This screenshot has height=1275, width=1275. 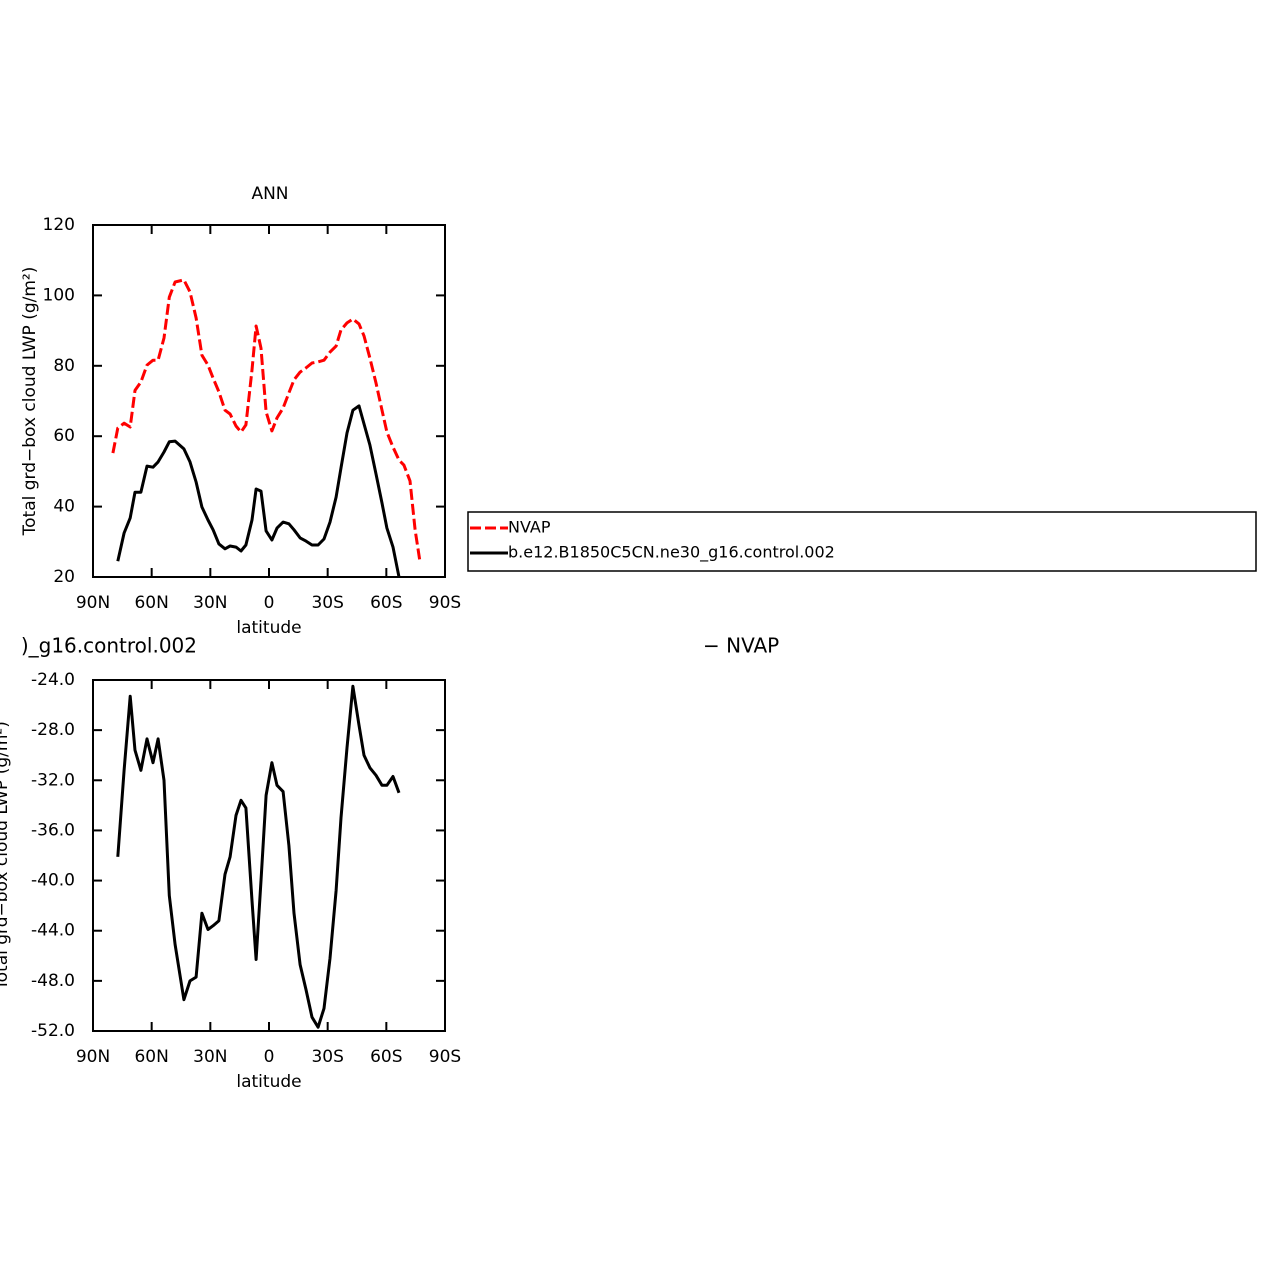 What do you see at coordinates (59, 225) in the screenshot?
I see `y-tick-label: 120` at bounding box center [59, 225].